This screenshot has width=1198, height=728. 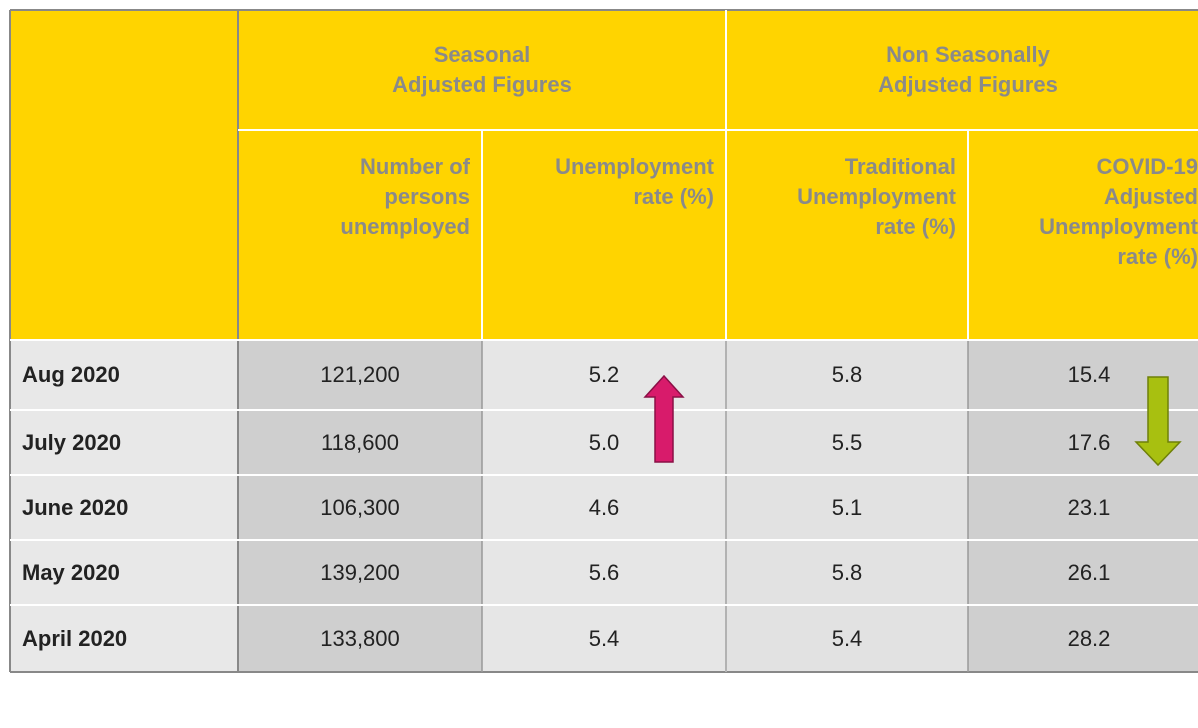 I want to click on cell-value: 118,600, so click(x=360, y=442).